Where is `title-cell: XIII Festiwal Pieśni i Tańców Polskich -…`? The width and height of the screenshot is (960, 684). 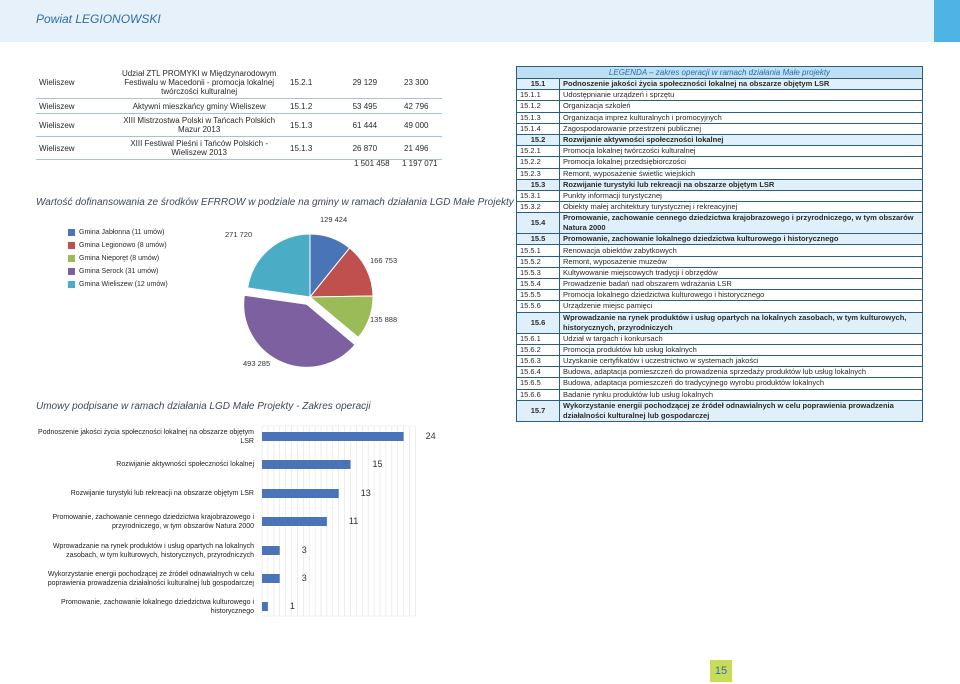
title-cell: XIII Festiwal Pieśni i Tańców Polskich -… is located at coordinates (199, 148).